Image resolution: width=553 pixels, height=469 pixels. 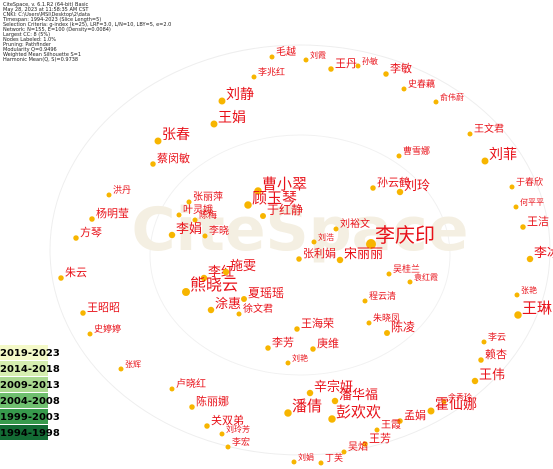 What do you see at coordinates (393, 182) in the screenshot?
I see `node-label: 孙云鹤` at bounding box center [393, 182].